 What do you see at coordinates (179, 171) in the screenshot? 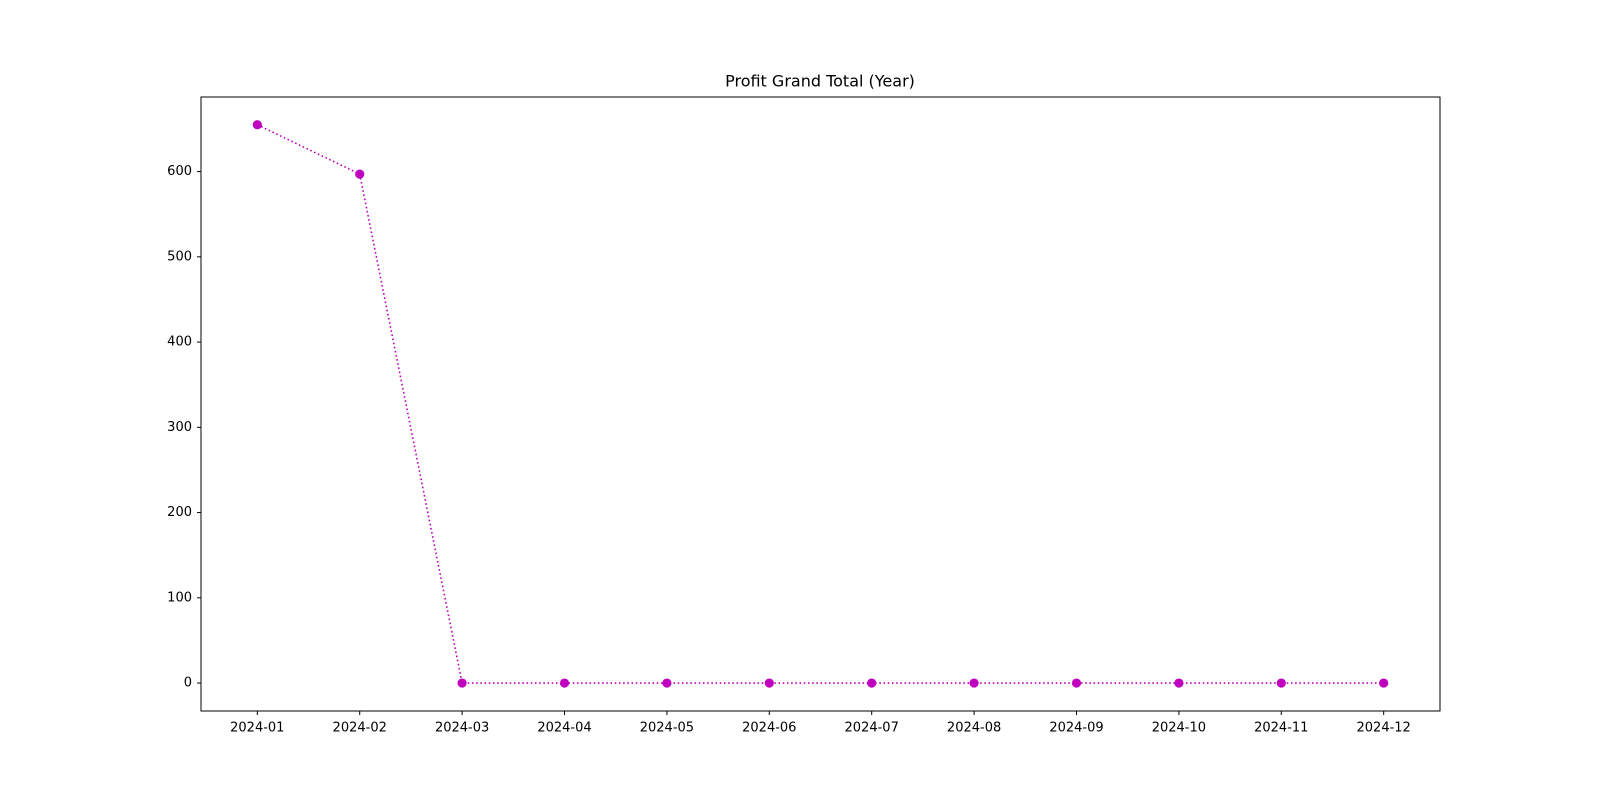
I see `y-tick-label: 600` at bounding box center [179, 171].